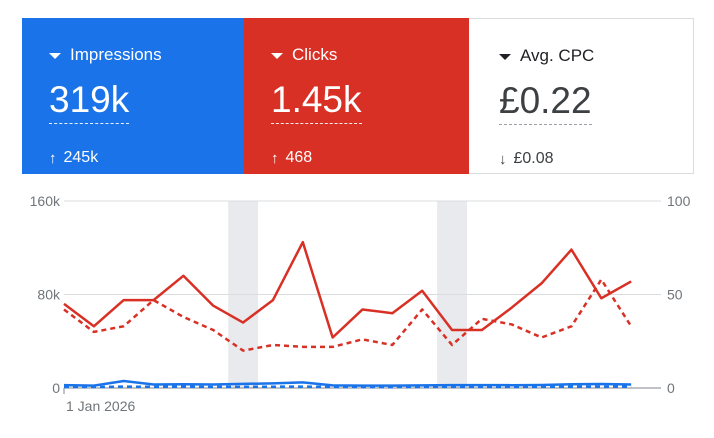 The height and width of the screenshot is (438, 714). What do you see at coordinates (81, 157) in the screenshot?
I see `impressions-delta-value: 245k` at bounding box center [81, 157].